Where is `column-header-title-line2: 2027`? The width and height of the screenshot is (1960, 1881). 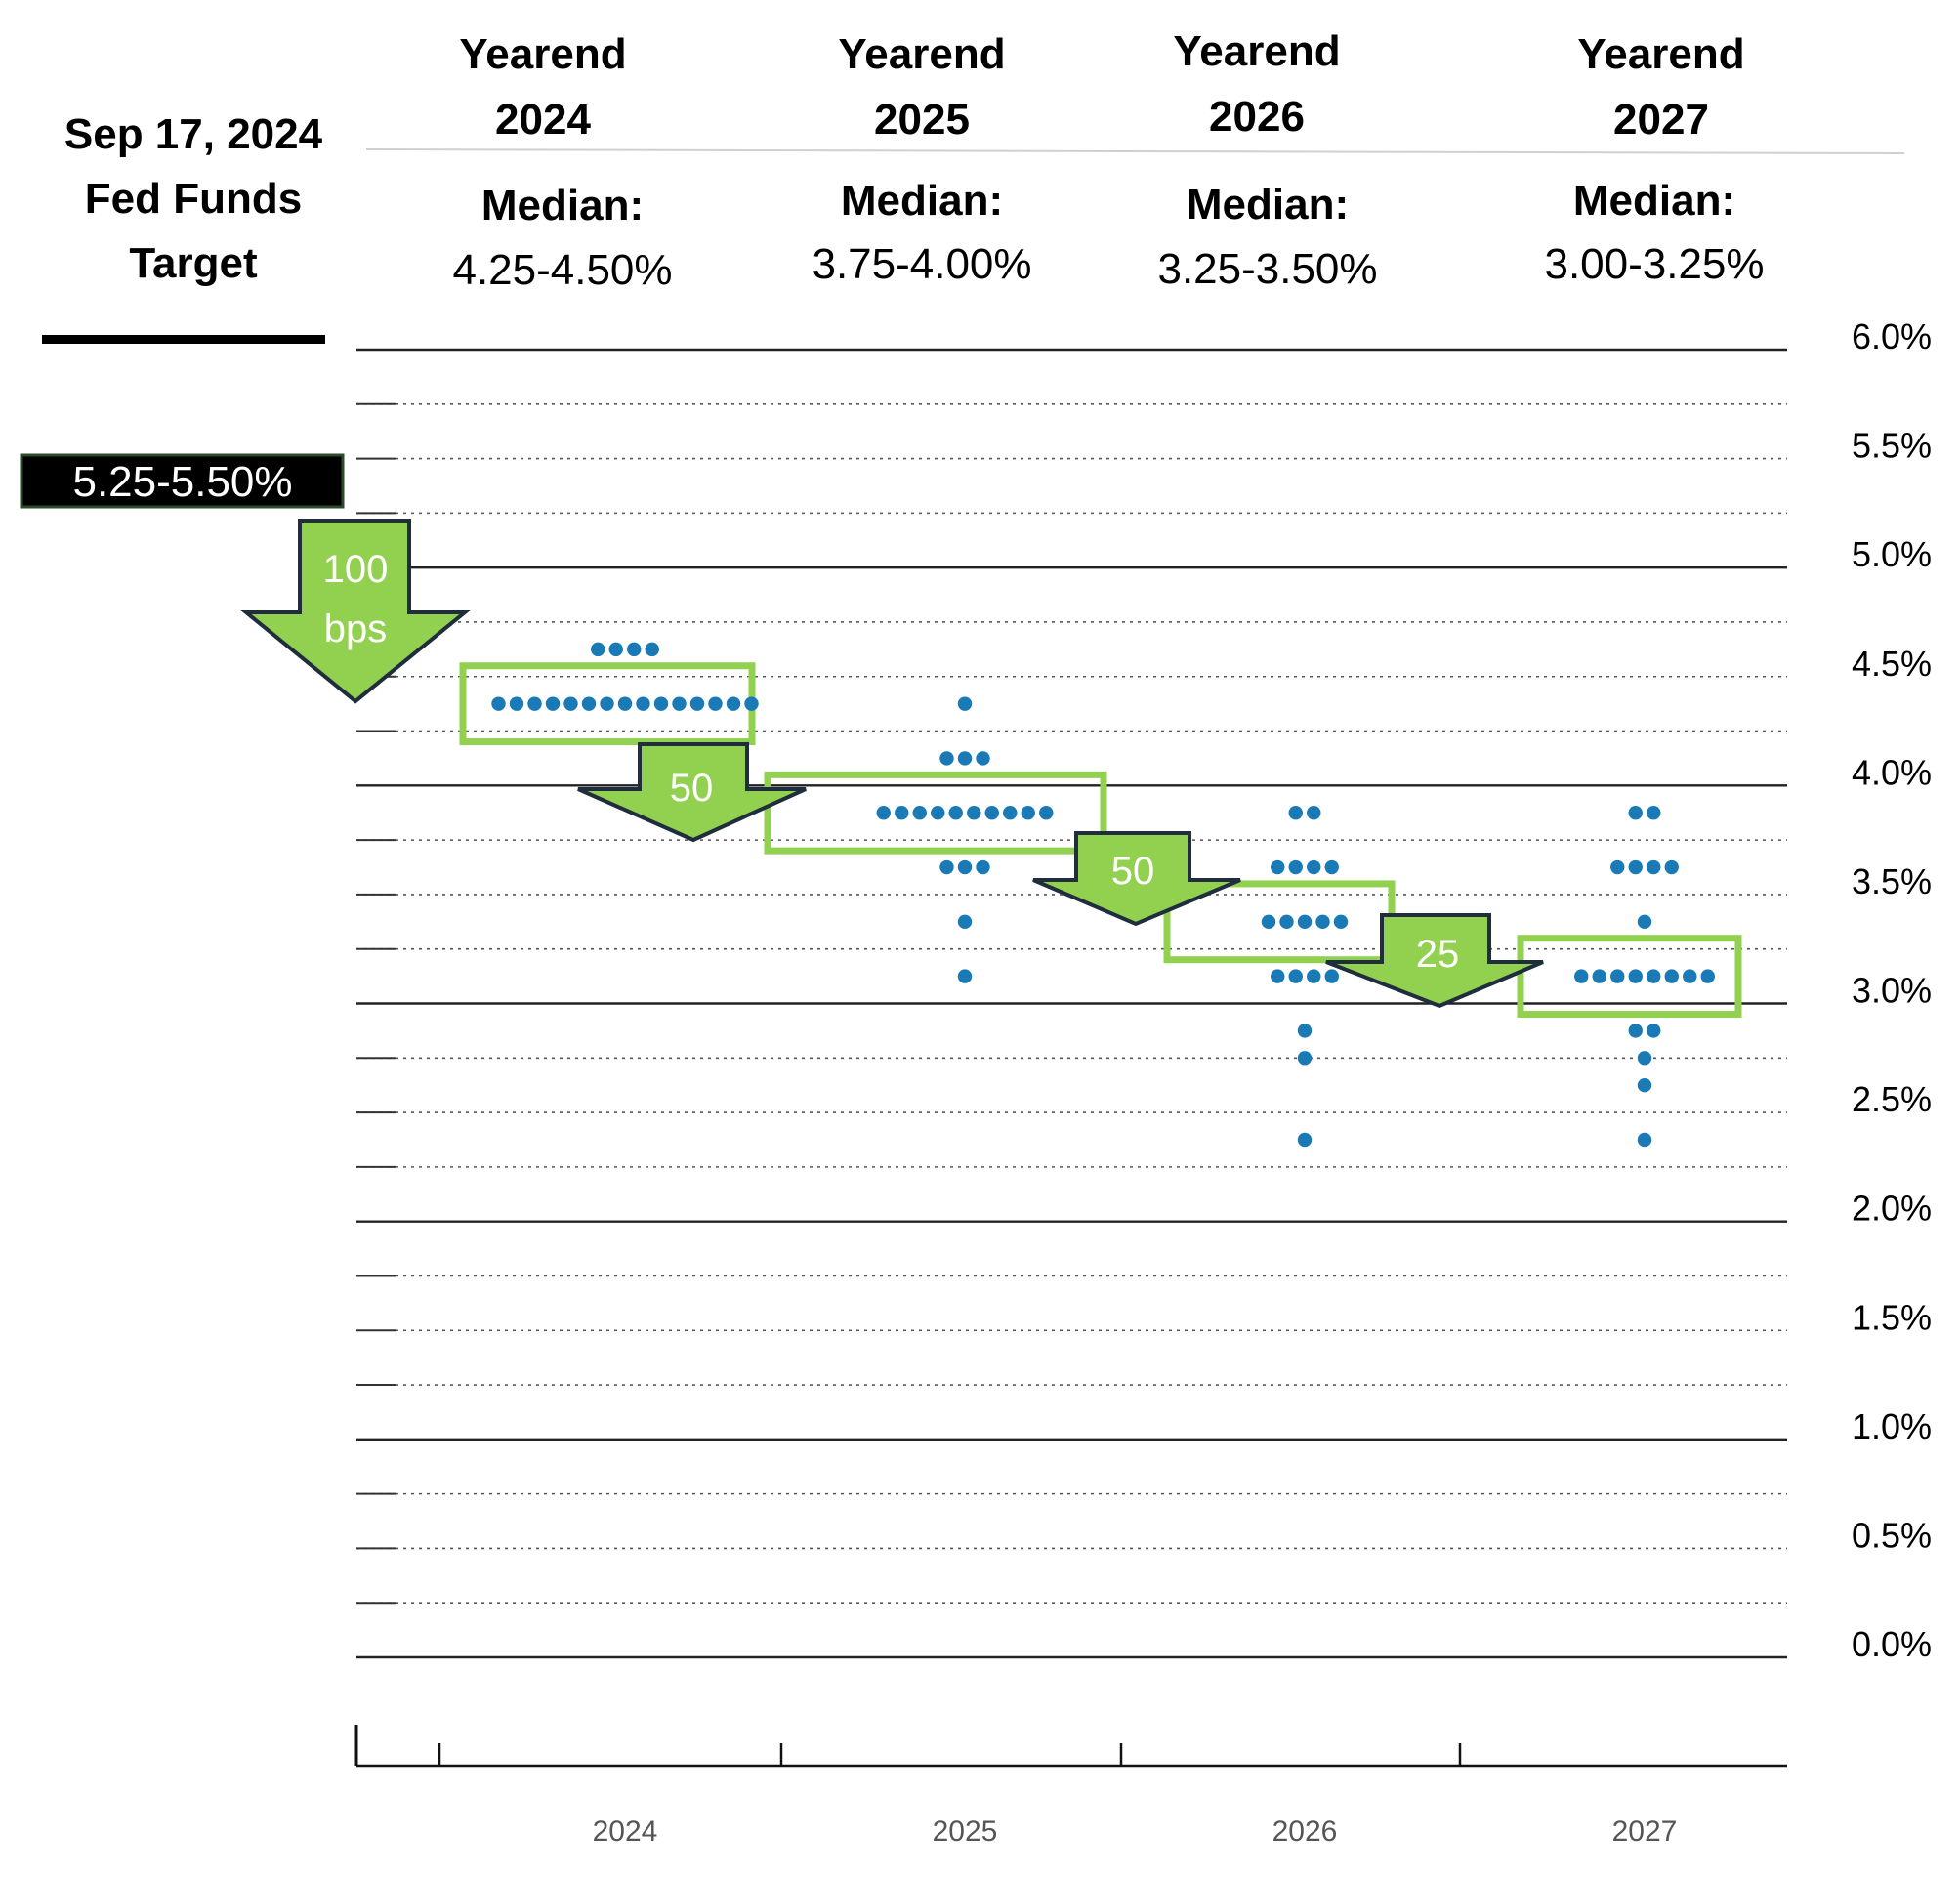 column-header-title-line2: 2027 is located at coordinates (1661, 120).